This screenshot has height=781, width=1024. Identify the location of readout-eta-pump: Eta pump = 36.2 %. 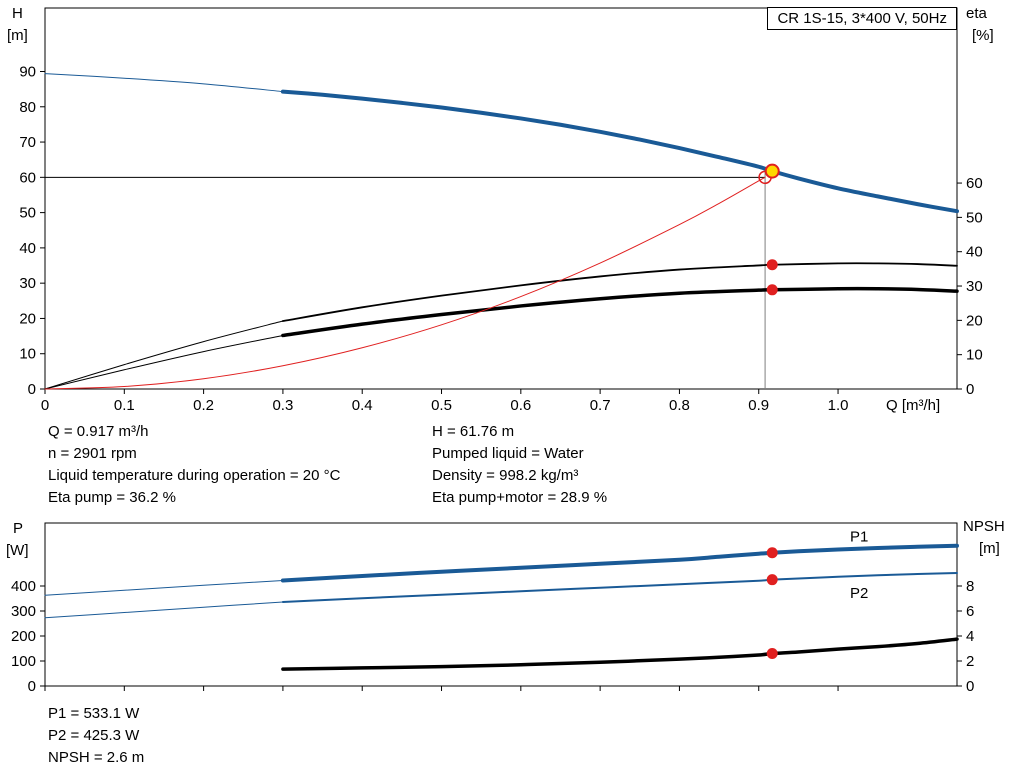
(112, 497).